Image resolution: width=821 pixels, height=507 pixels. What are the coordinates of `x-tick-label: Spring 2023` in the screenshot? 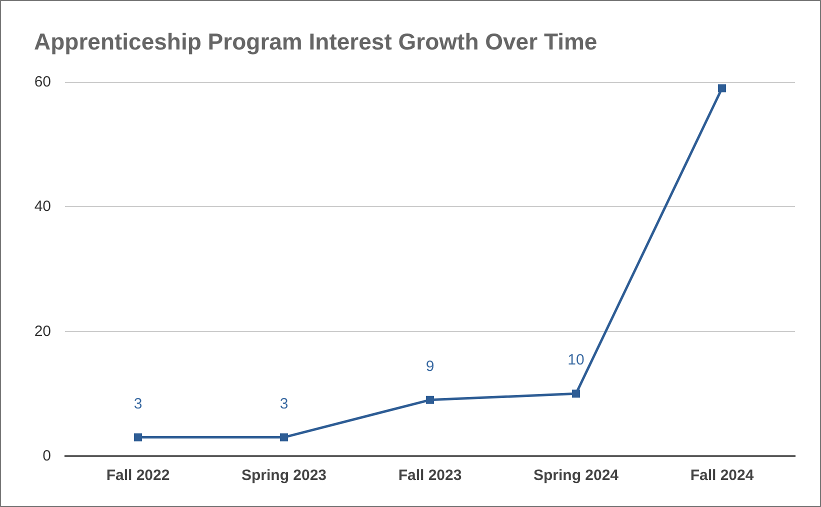 It's located at (284, 475).